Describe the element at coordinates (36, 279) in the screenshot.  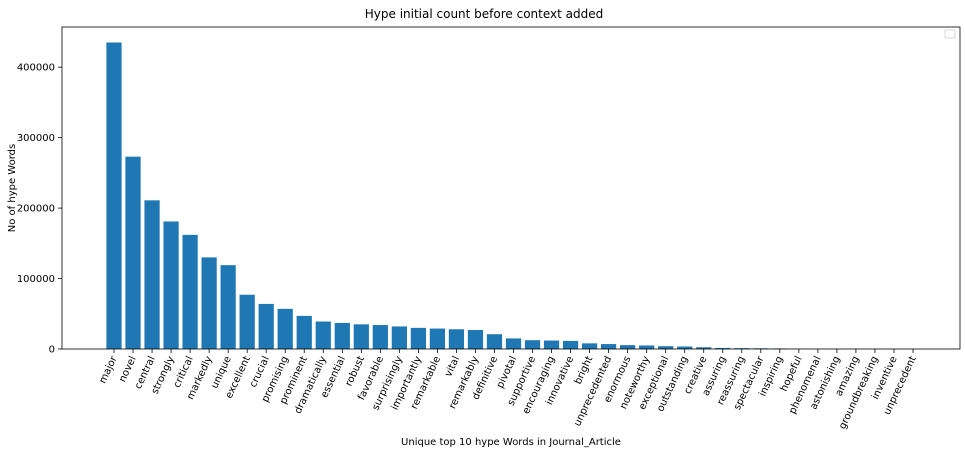
I see `y-tick-label: 100000` at that location.